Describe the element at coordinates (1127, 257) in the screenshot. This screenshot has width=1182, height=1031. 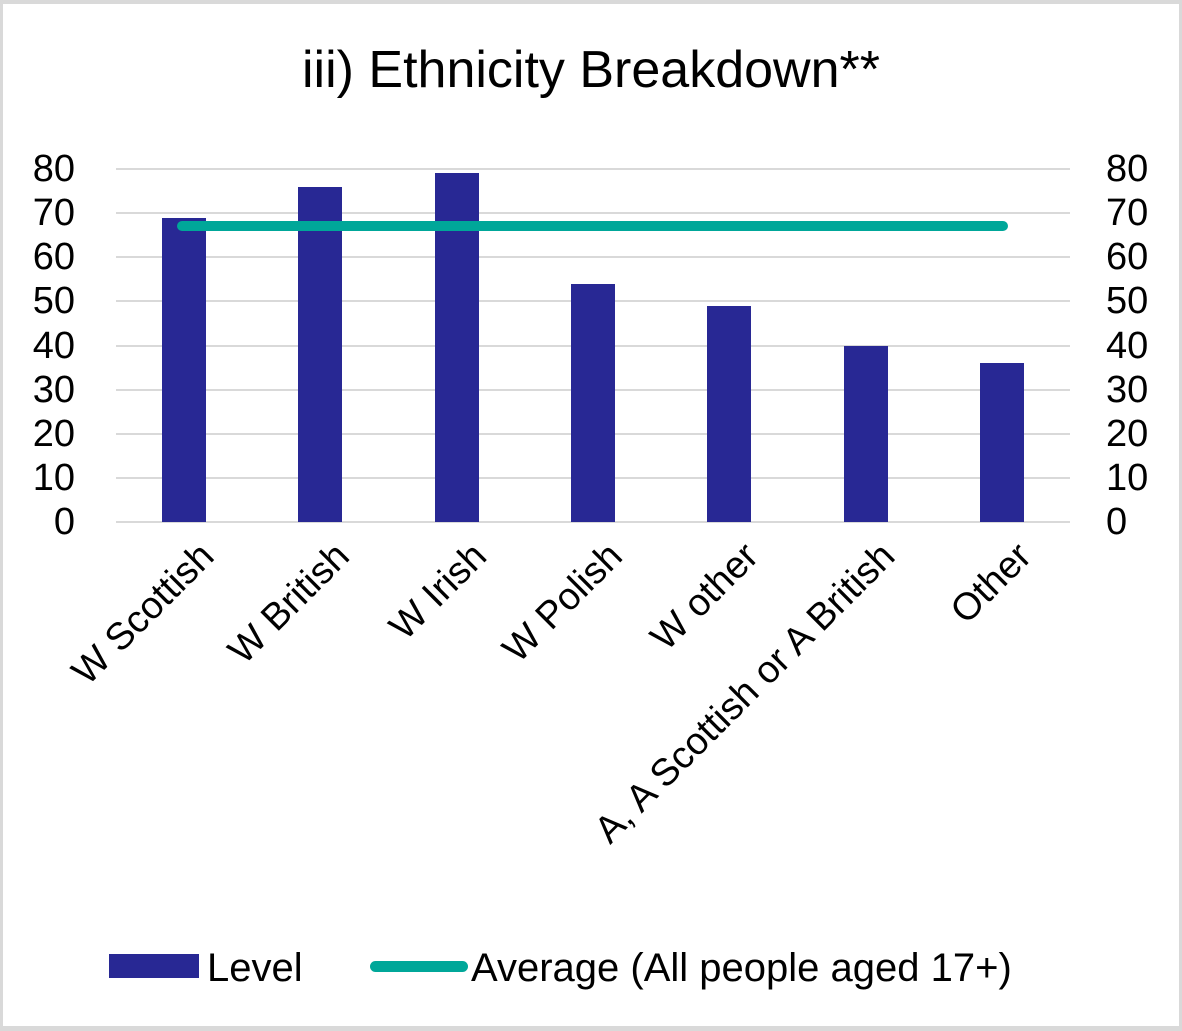
I see `y-tick-right: 60` at that location.